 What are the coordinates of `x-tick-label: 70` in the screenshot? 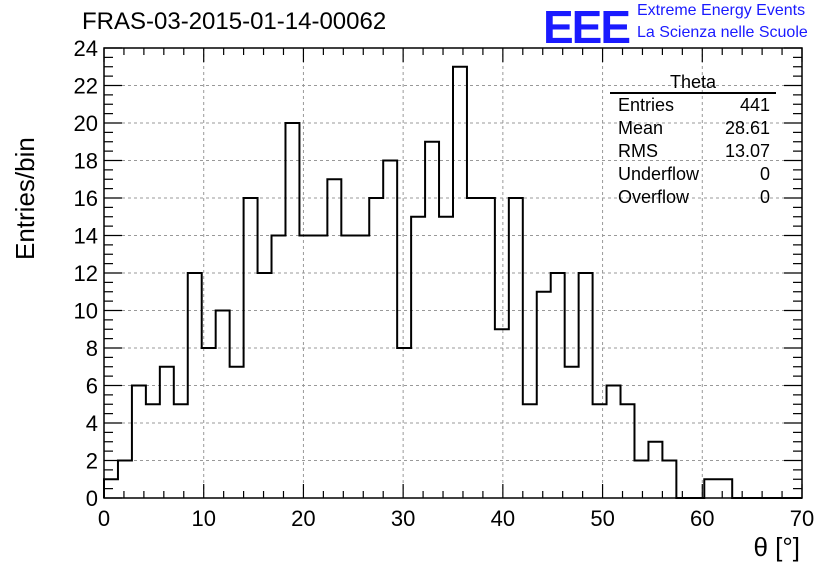 It's located at (802, 518).